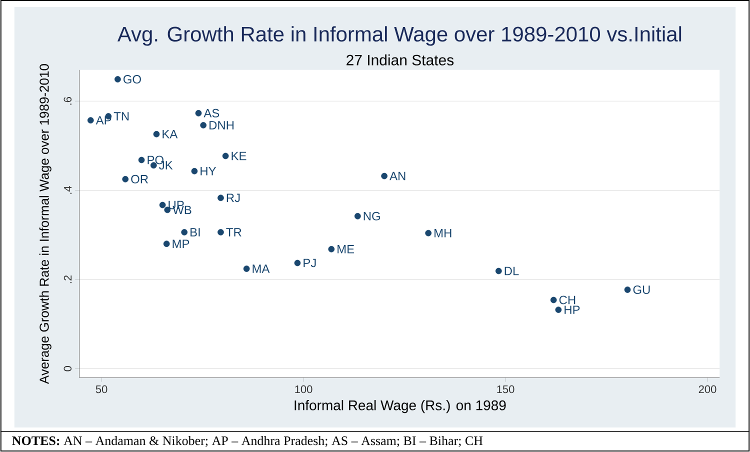  What do you see at coordinates (212, 113) in the screenshot?
I see `data-label: AS` at bounding box center [212, 113].